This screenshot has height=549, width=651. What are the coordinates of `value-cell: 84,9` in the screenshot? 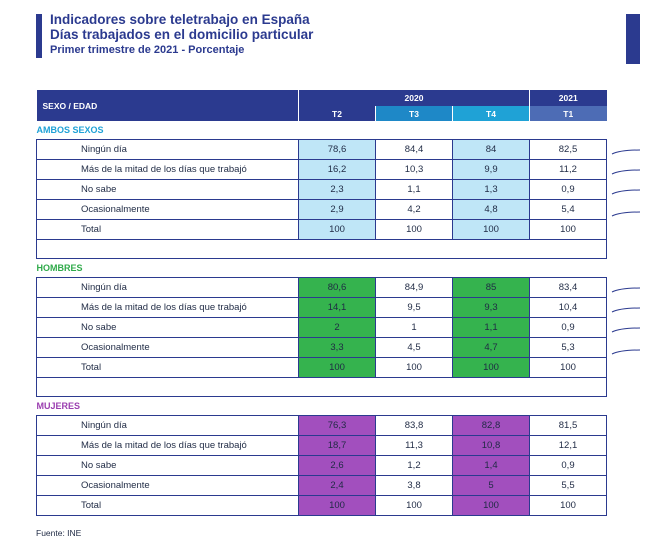 It's located at (414, 287).